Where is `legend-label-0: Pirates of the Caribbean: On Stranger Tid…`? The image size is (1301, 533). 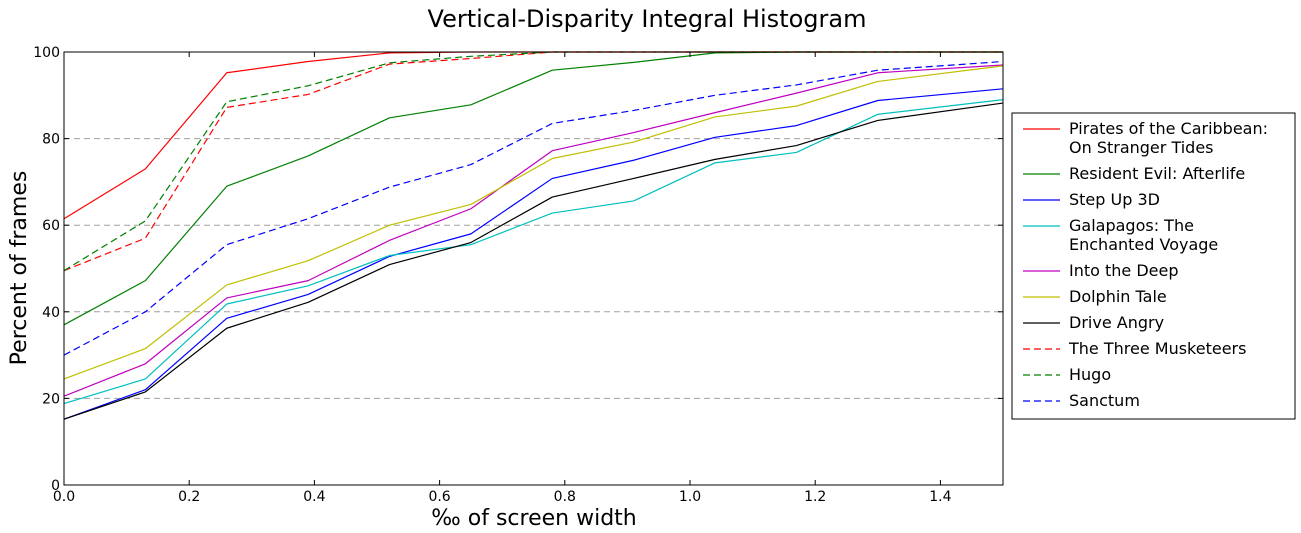
legend-label-0: Pirates of the Caribbean: On Stranger Tid… is located at coordinates (1168, 138).